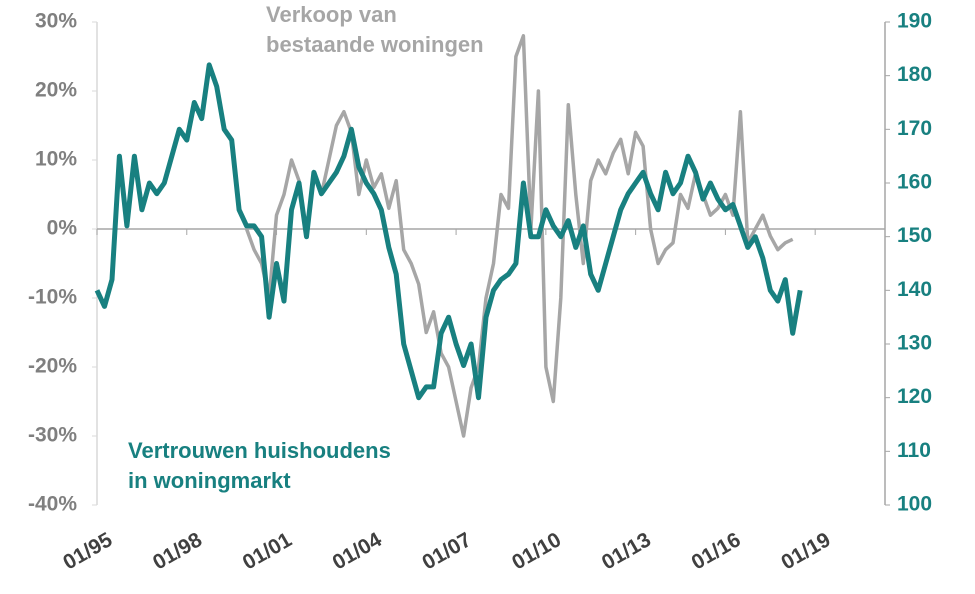 Image resolution: width=975 pixels, height=594 pixels. What do you see at coordinates (626, 551) in the screenshot?
I see `x-tick-label: 01/13` at bounding box center [626, 551].